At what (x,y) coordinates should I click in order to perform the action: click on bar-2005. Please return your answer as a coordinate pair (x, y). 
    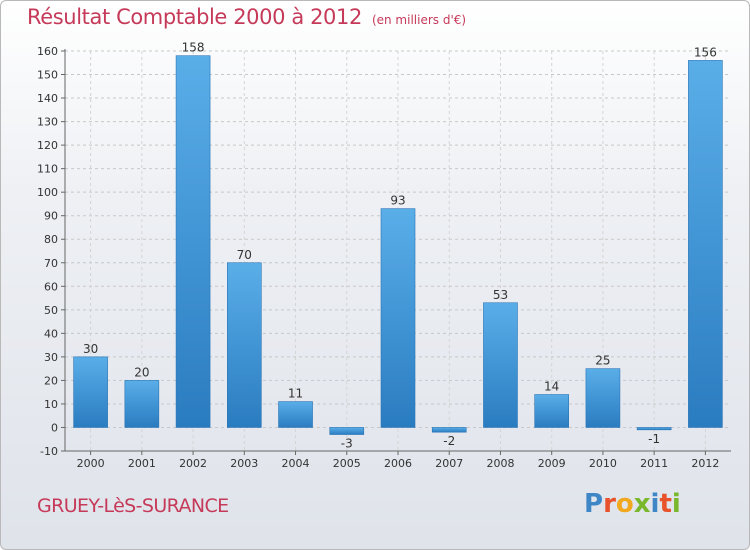
    Looking at the image, I should click on (347, 431).